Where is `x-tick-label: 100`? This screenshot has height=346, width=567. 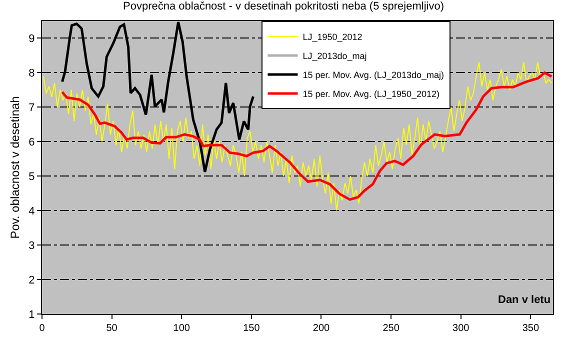 x-tick-label: 100 is located at coordinates (181, 328).